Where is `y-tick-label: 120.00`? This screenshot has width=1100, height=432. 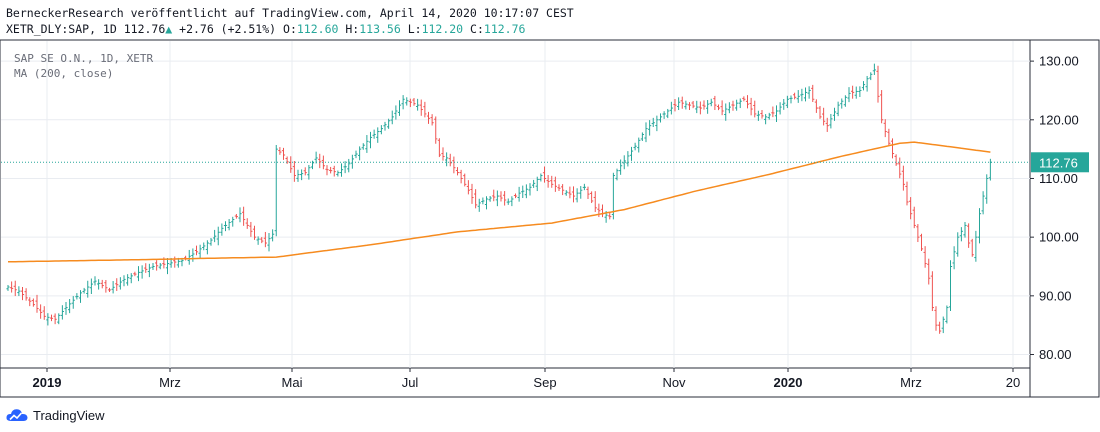 y-tick-label: 120.00 is located at coordinates (1059, 119).